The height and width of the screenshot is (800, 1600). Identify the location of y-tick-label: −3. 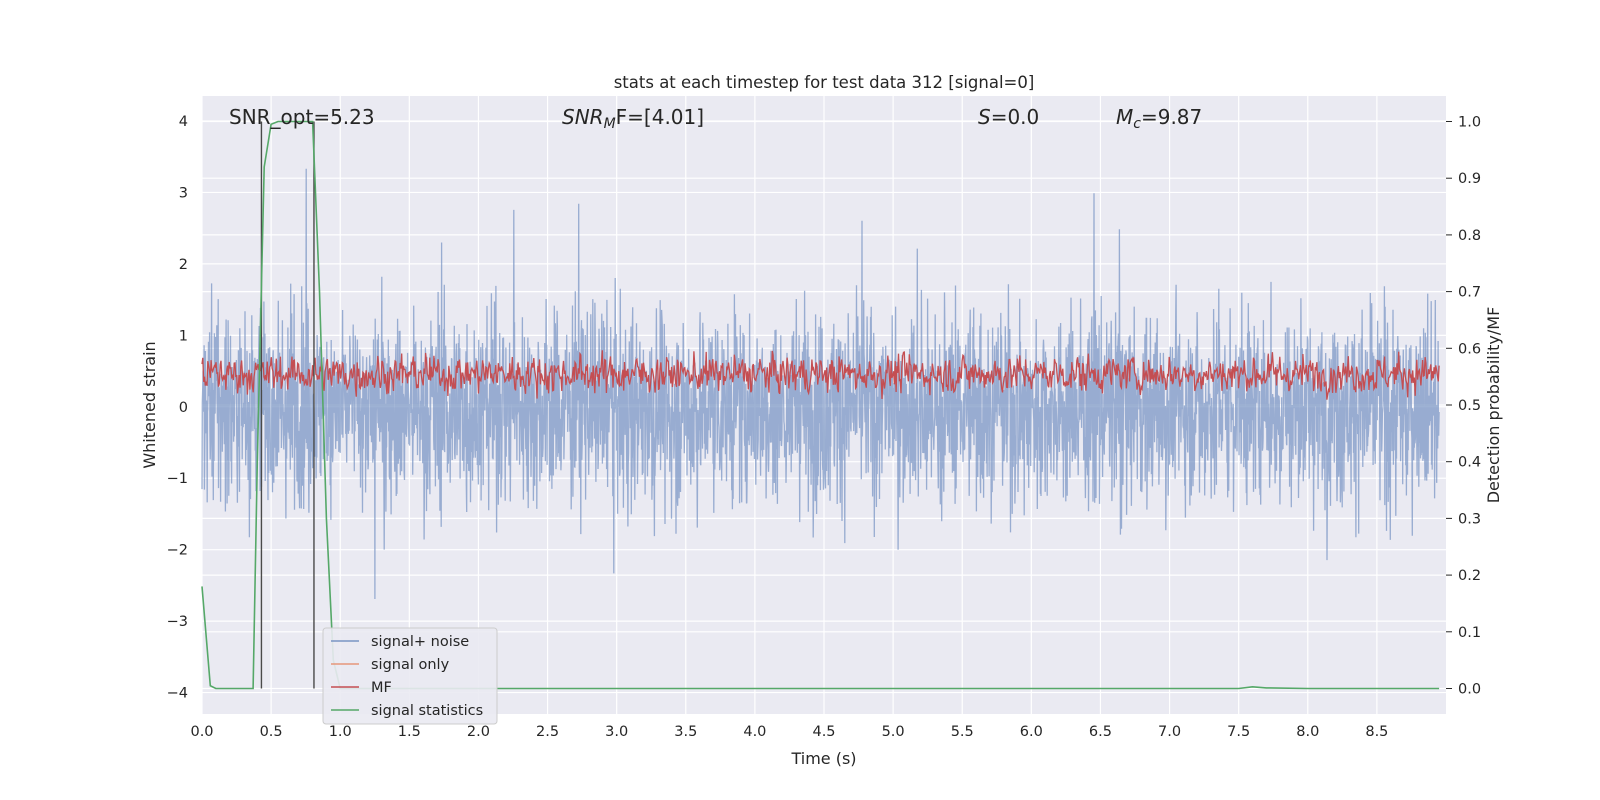
(177, 622).